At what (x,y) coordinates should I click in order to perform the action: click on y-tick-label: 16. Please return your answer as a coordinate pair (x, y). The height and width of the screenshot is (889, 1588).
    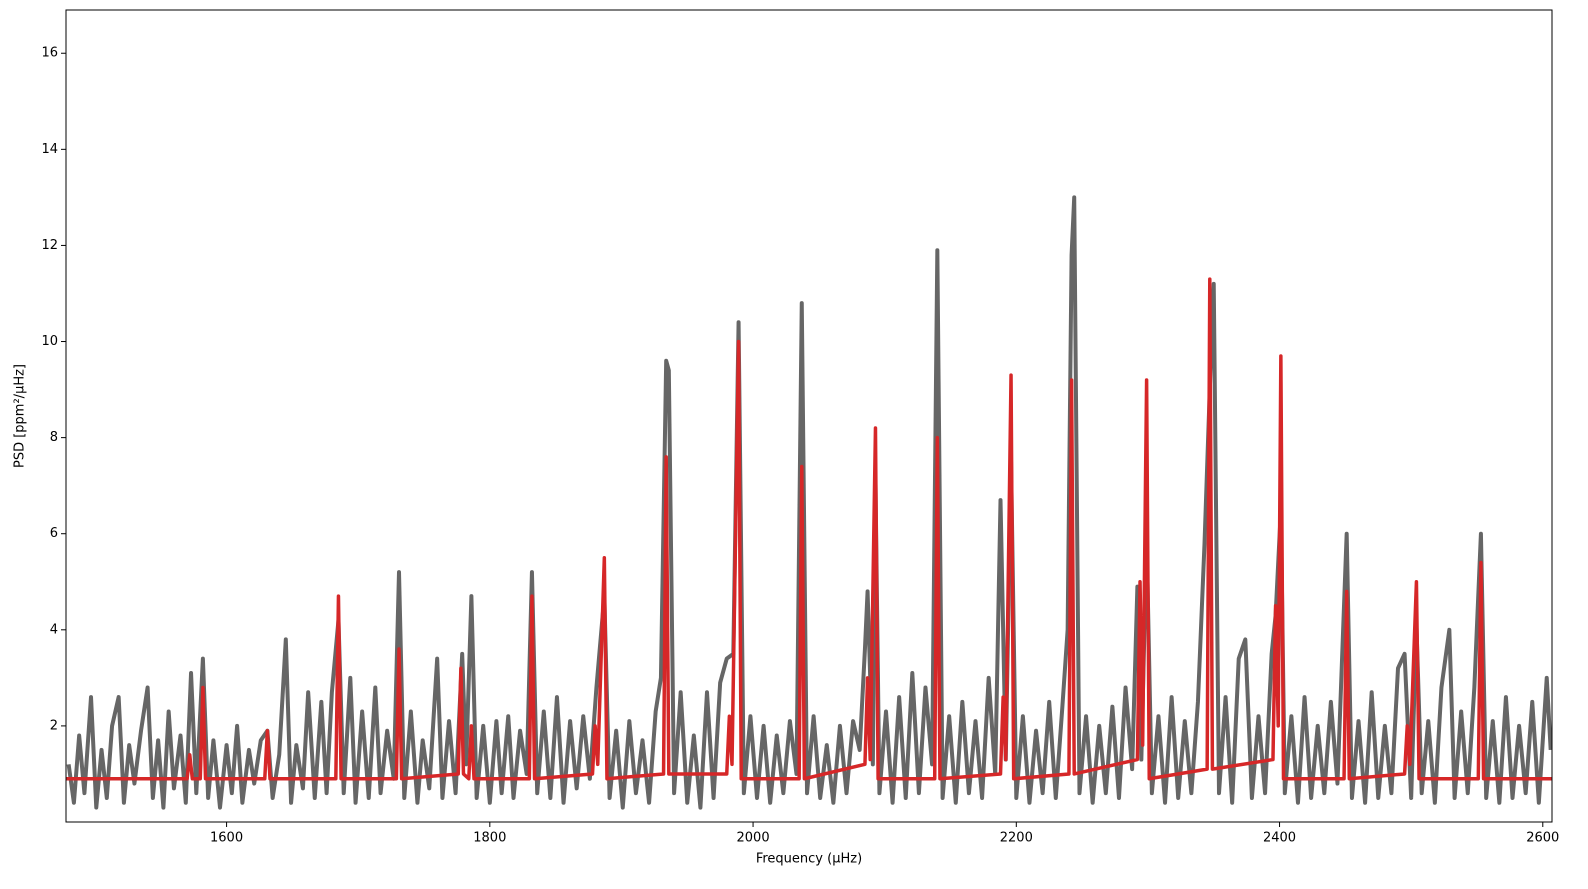
    Looking at the image, I should click on (49, 53).